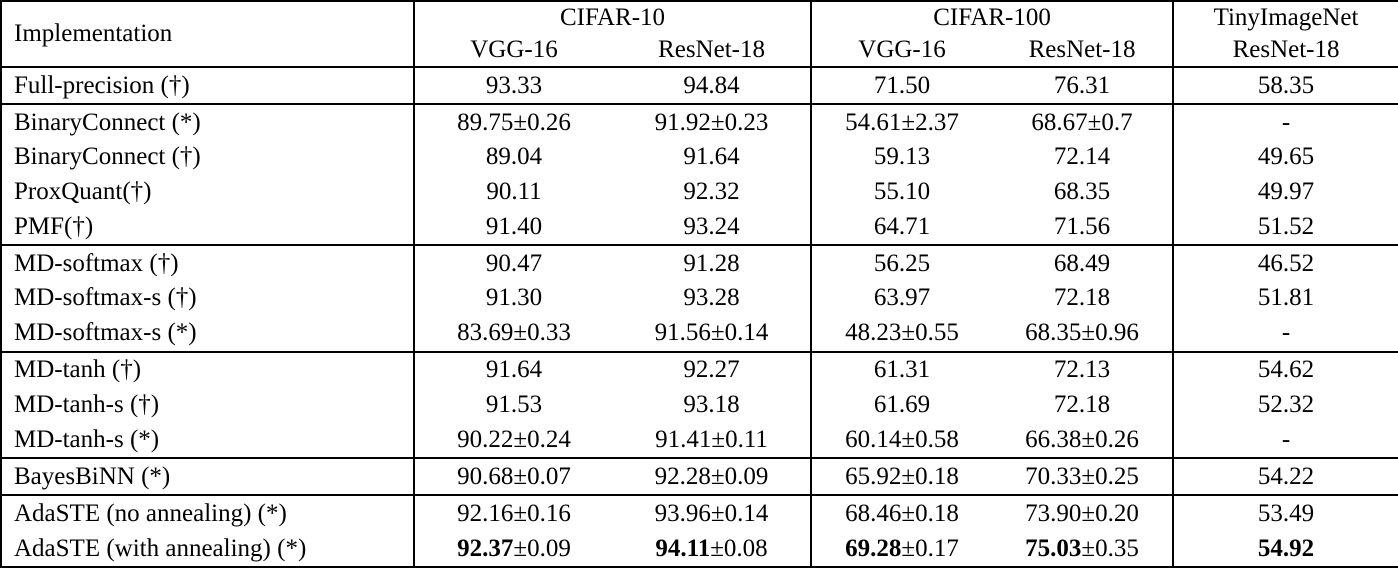  Describe the element at coordinates (1286, 548) in the screenshot. I see `cell-value: 54.92` at that location.